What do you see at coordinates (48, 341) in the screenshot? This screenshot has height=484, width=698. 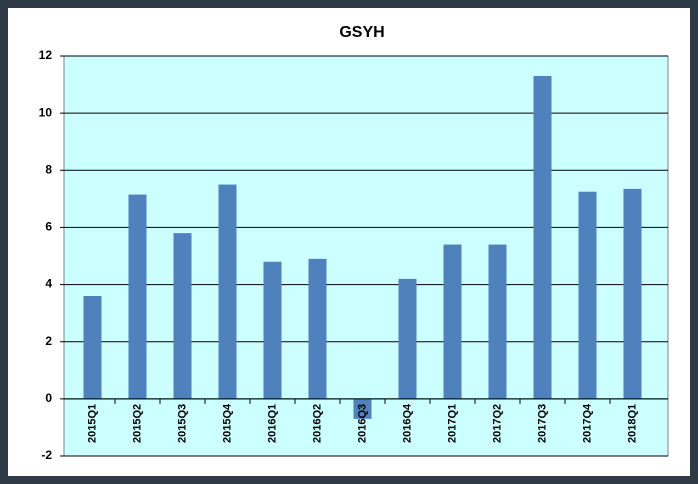 I see `y-tick-label: 2` at bounding box center [48, 341].